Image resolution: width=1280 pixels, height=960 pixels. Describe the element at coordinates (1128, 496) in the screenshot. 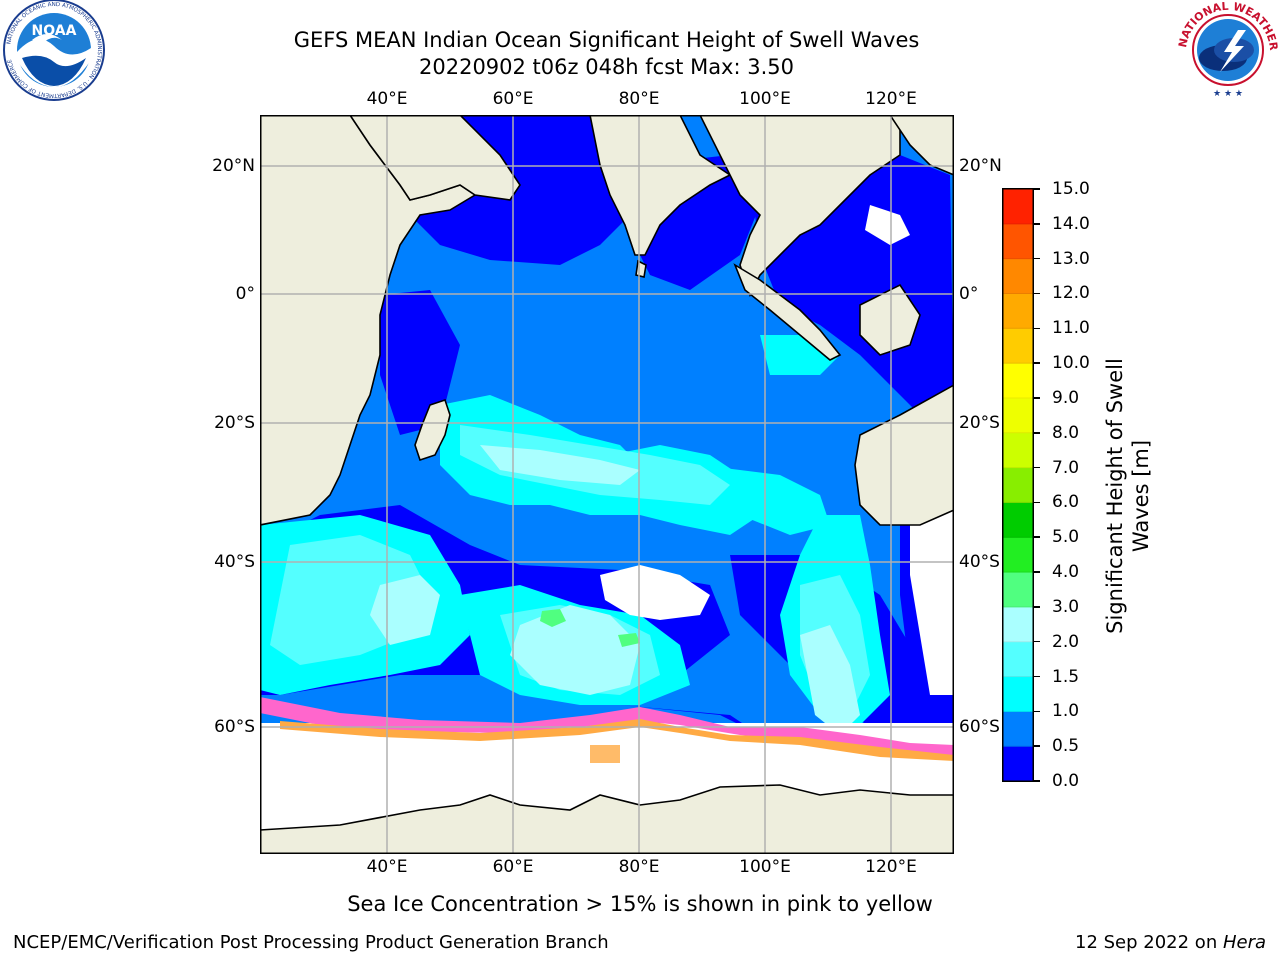

I see `colorbar-label: Significant Height of Swell Waves [m]` at that location.